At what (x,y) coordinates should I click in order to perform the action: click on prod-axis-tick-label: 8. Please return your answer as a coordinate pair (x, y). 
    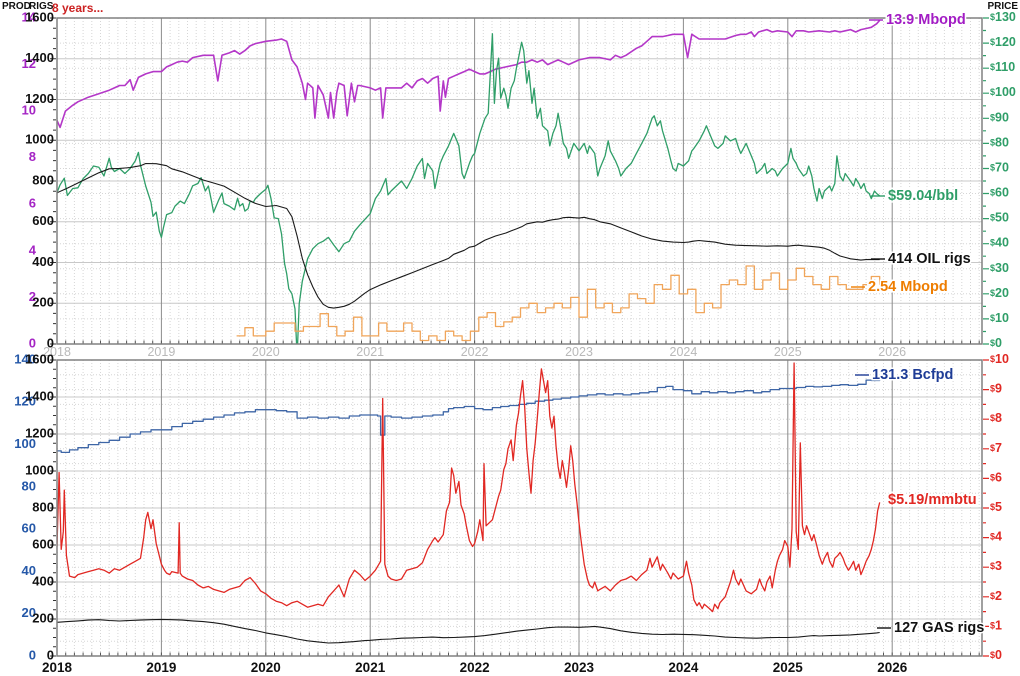
    Looking at the image, I should click on (32, 156).